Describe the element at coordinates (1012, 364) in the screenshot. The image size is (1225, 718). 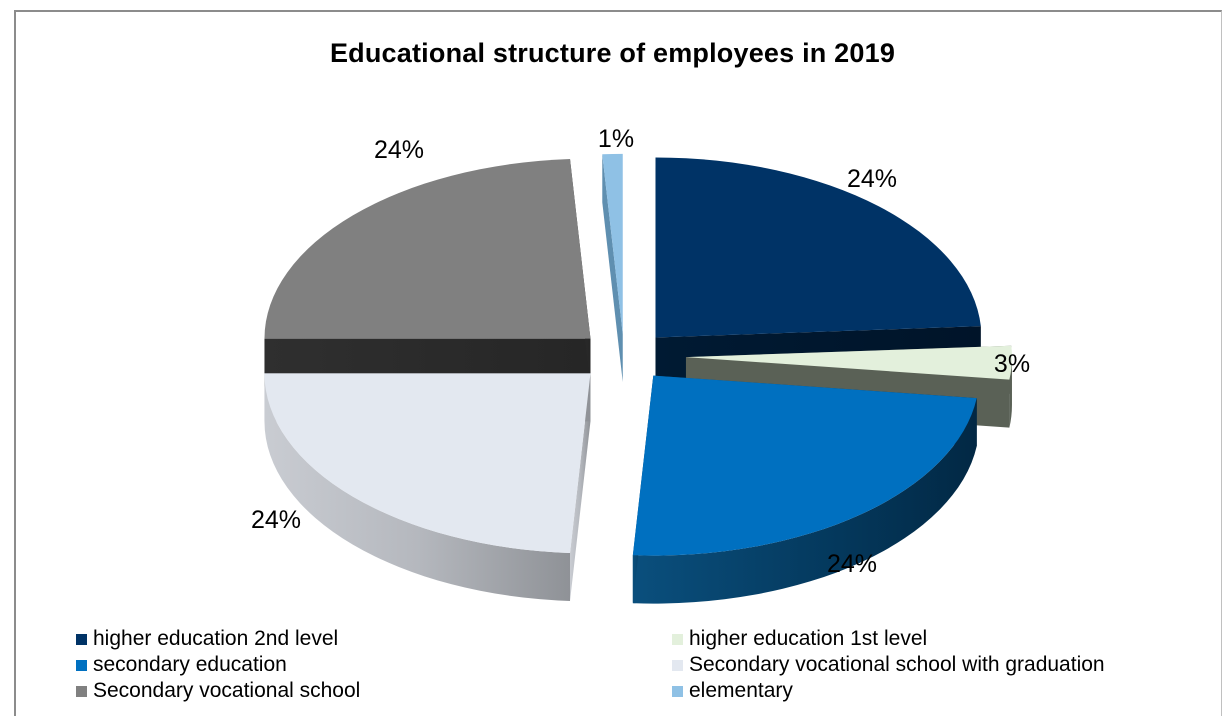
I see `slice-data-label: 3%` at that location.